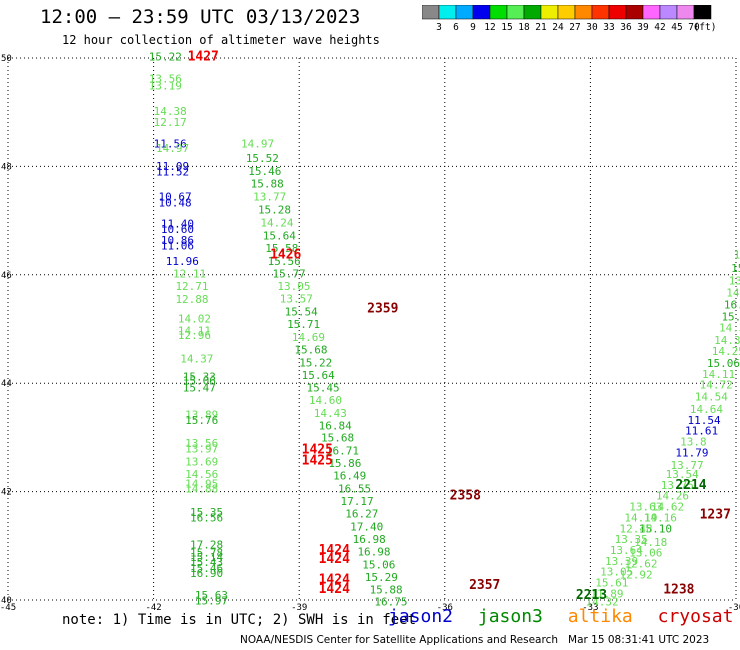  Describe the element at coordinates (201, 414) in the screenshot. I see `swh-value-label: 13.89` at that location.